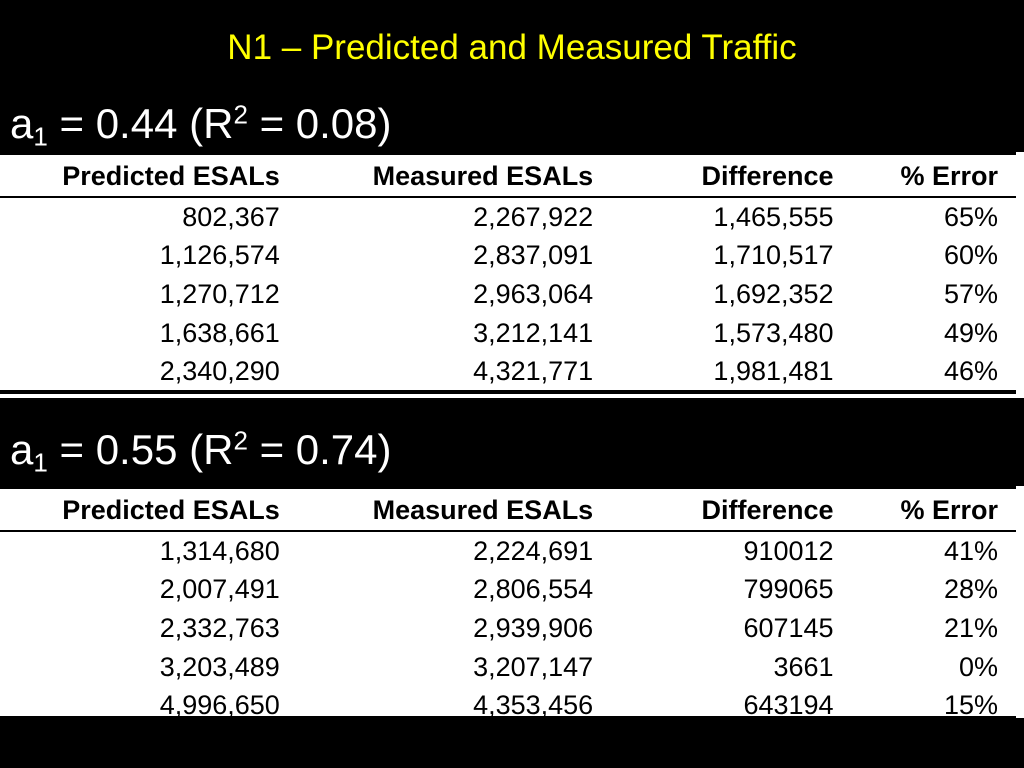 This screenshot has width=1024, height=768. Describe the element at coordinates (773, 371) in the screenshot. I see `cell-difference: 1,981,481` at that location.